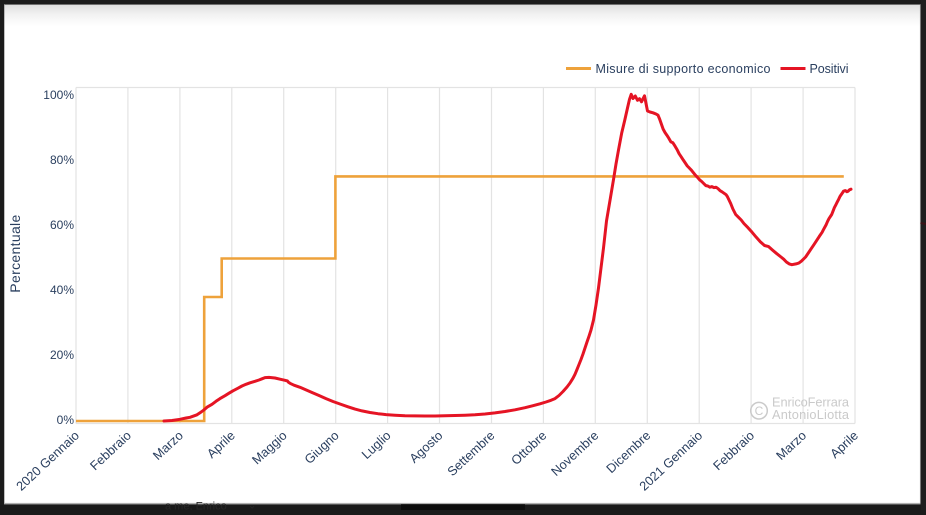 The height and width of the screenshot is (515, 926). I want to click on svg-text: 40%, so click(62, 290).